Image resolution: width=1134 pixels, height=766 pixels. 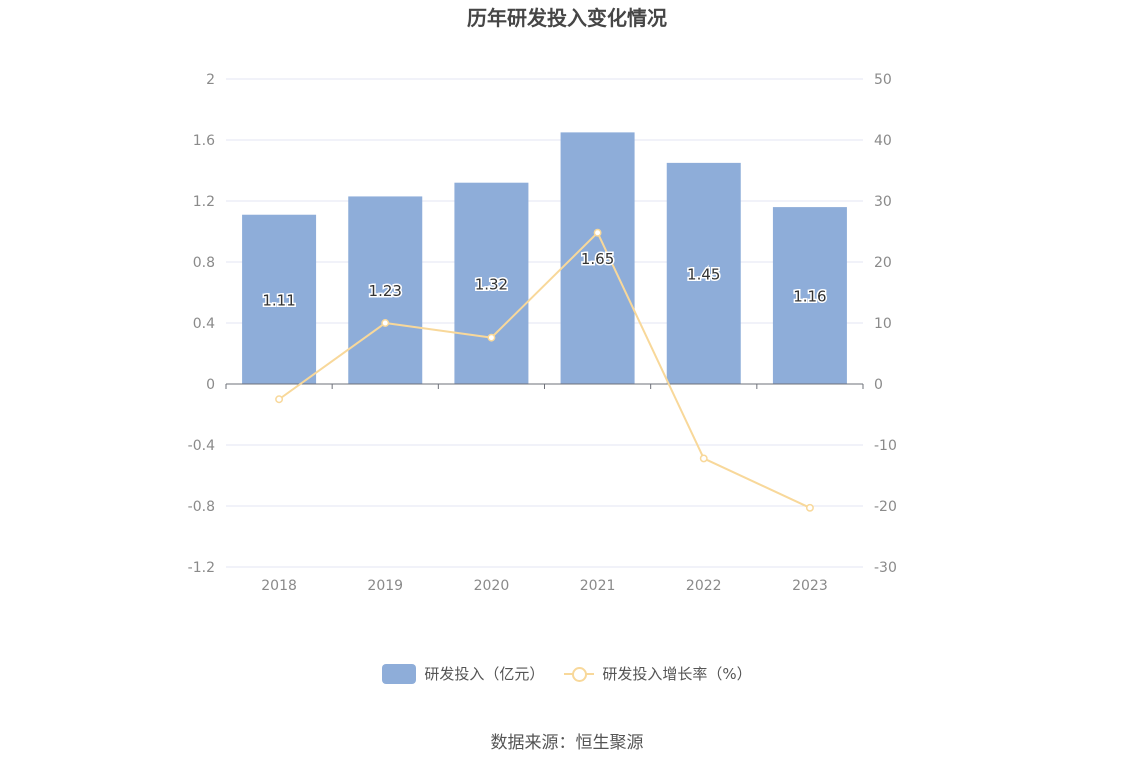 I want to click on y-right-tick-label: 20, so click(x=883, y=263).